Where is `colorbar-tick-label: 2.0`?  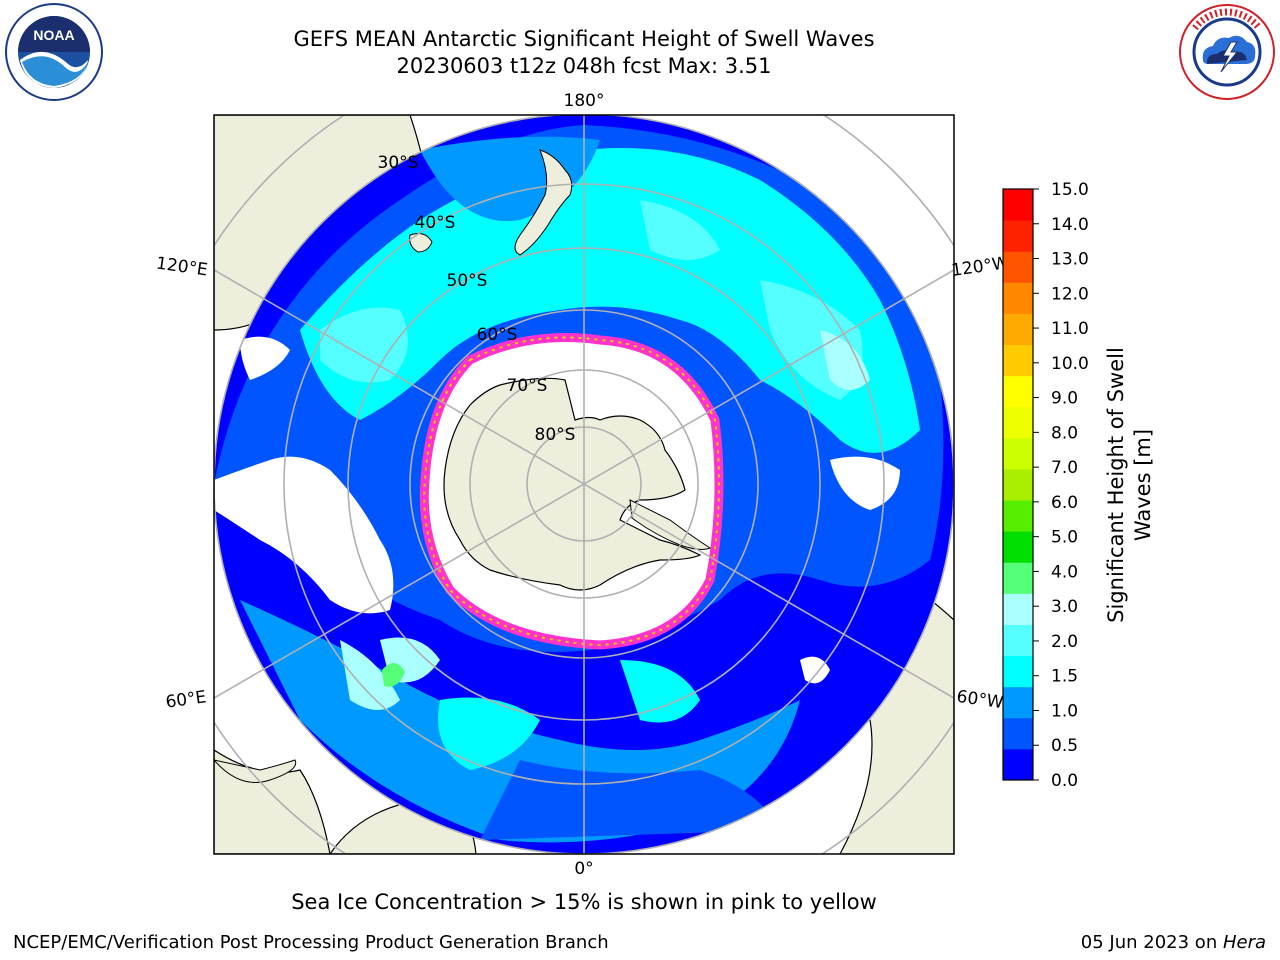
colorbar-tick-label: 2.0 is located at coordinates (1064, 642).